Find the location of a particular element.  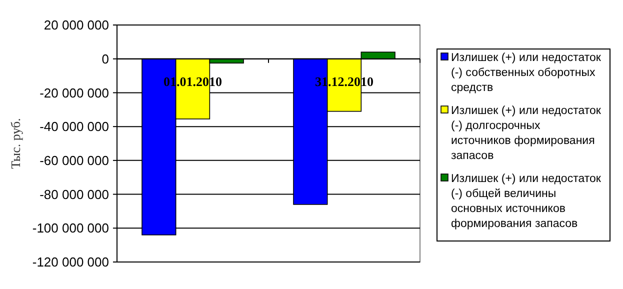

y-tick-label: -100 000 000 is located at coordinates (70, 228).